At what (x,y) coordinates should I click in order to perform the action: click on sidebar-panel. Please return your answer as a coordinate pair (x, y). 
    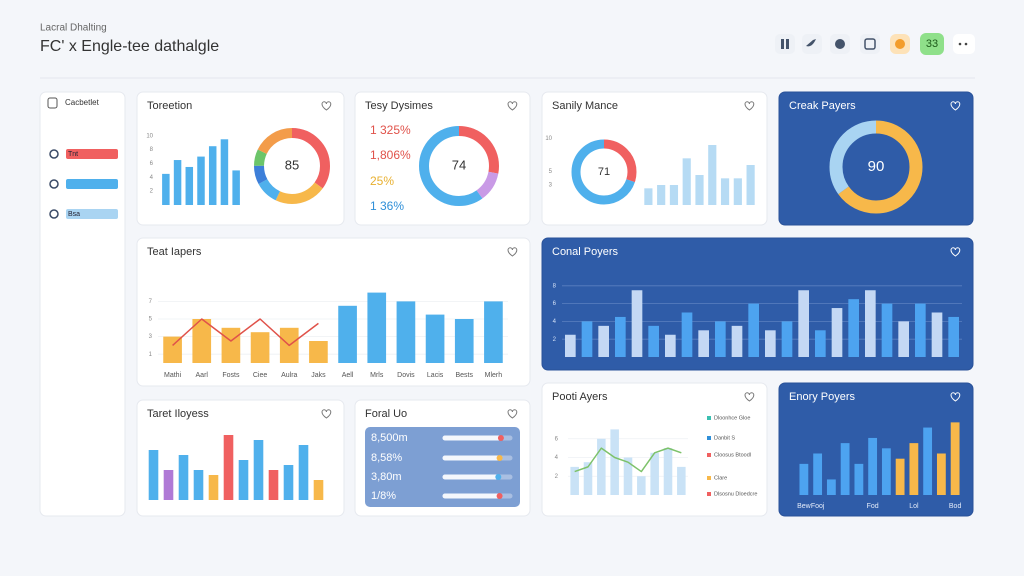
    Looking at the image, I should click on (82, 304).